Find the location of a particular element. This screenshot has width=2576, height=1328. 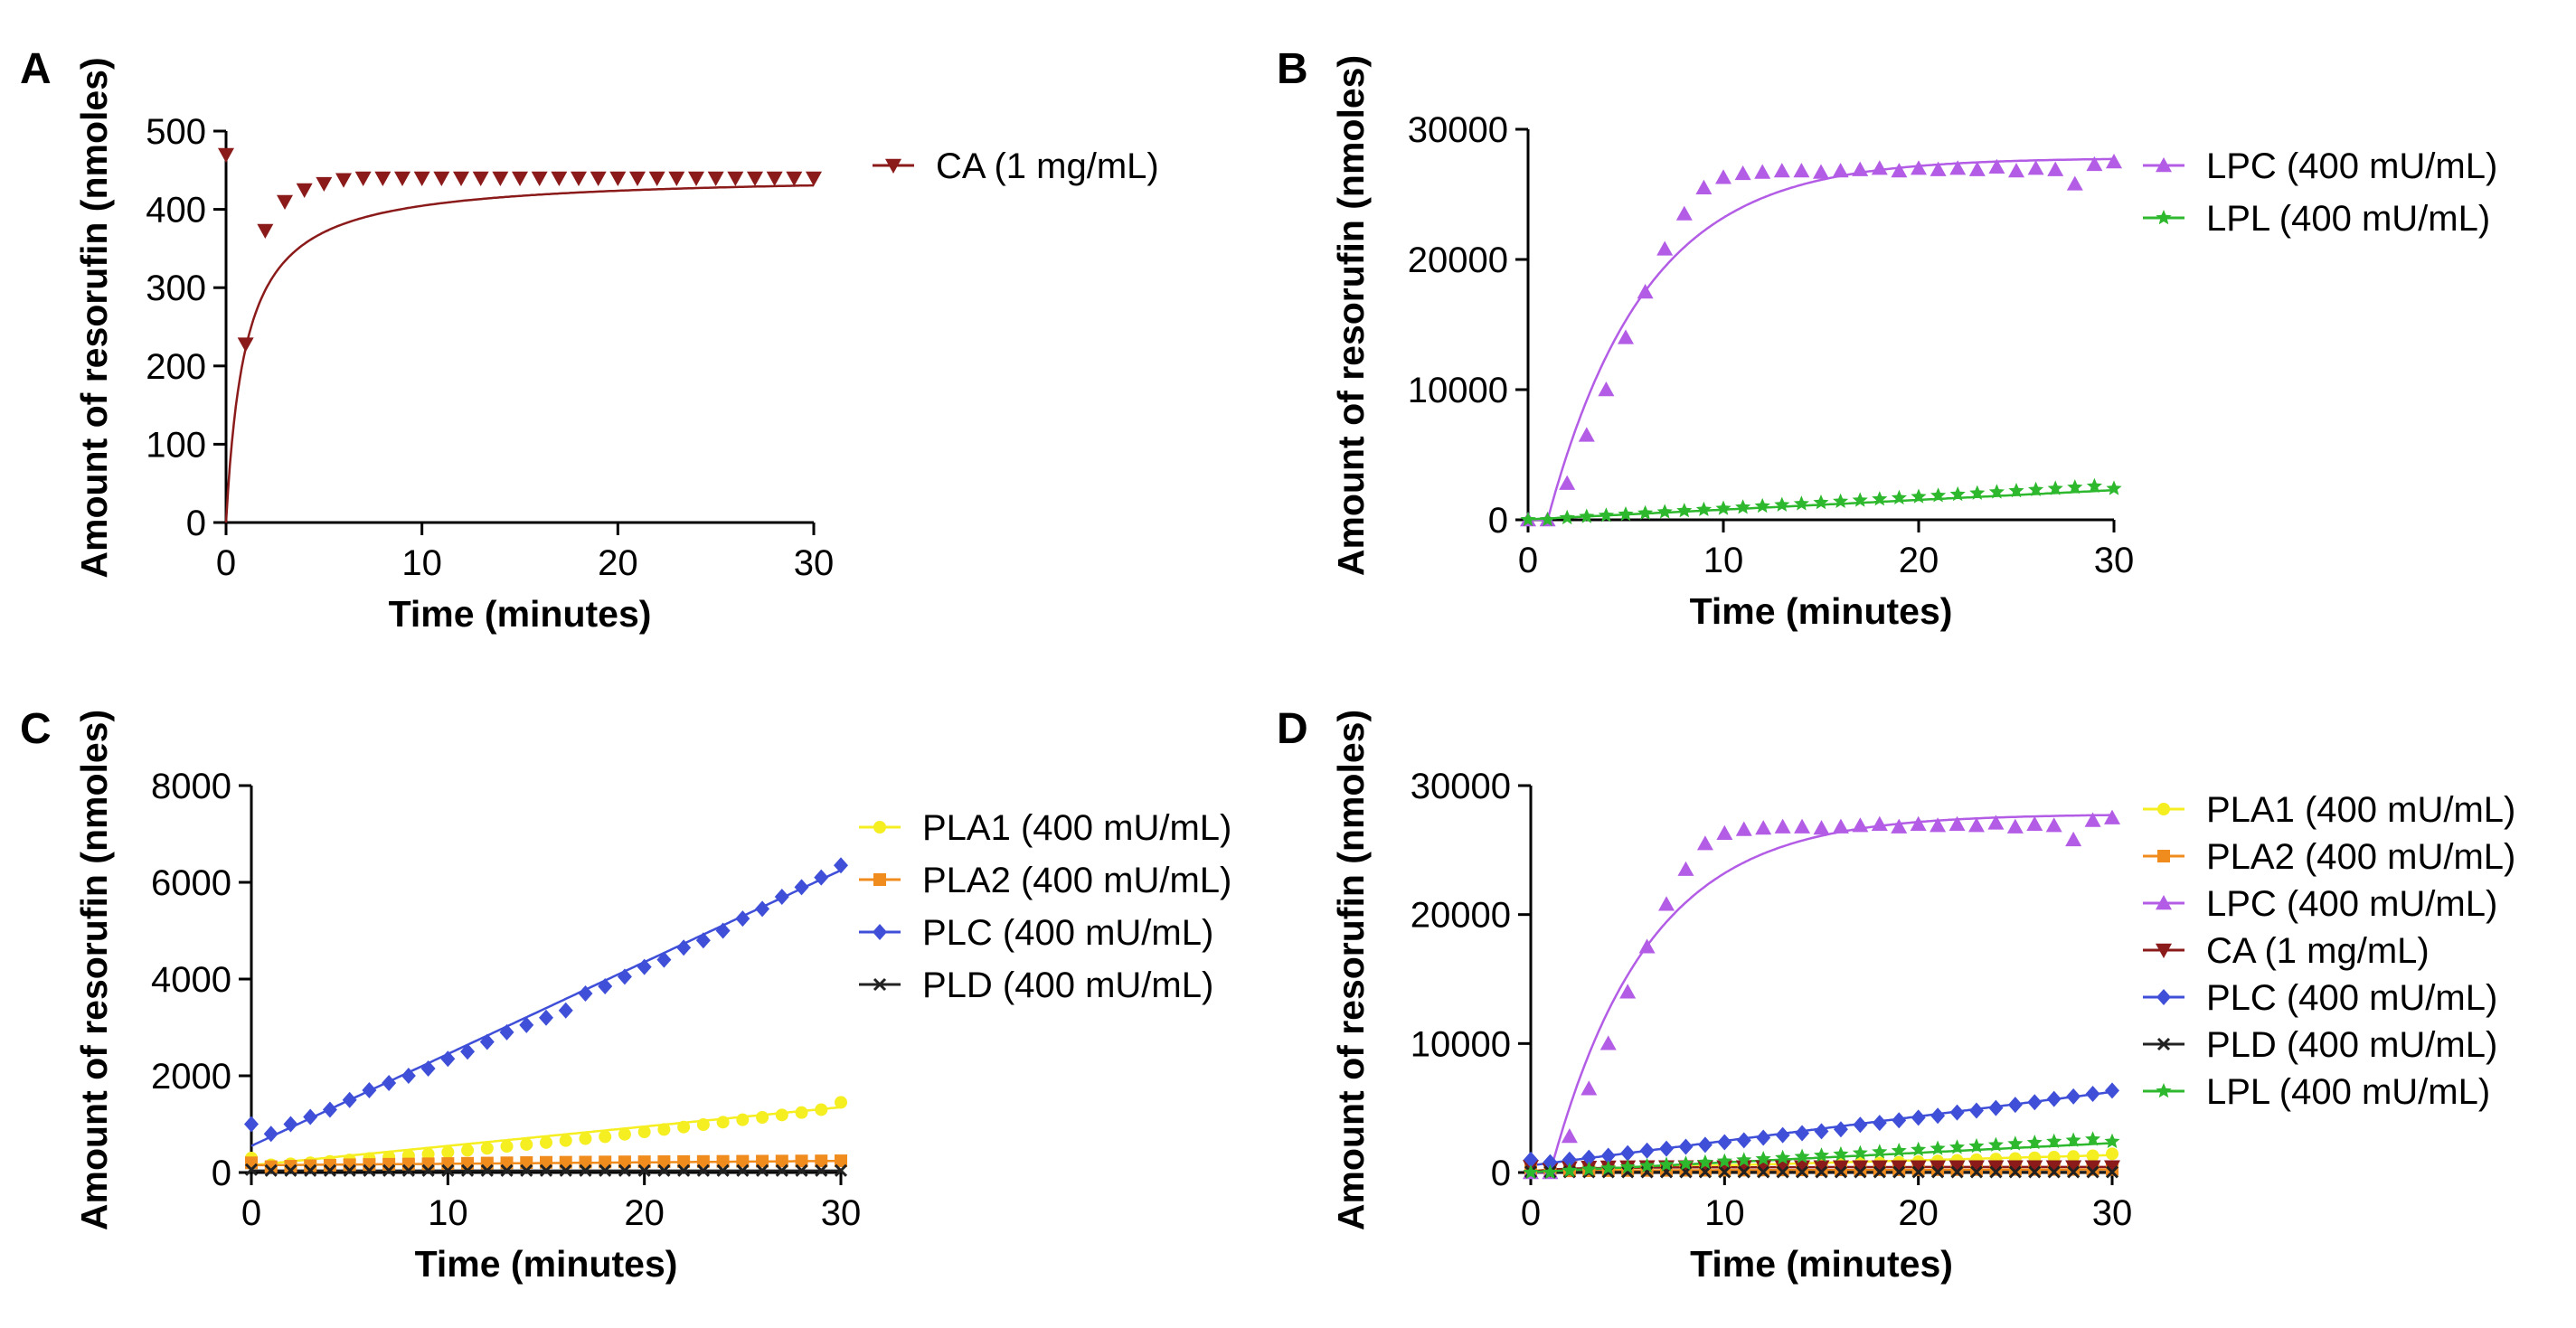

fit-line-ca is located at coordinates (519, 354).